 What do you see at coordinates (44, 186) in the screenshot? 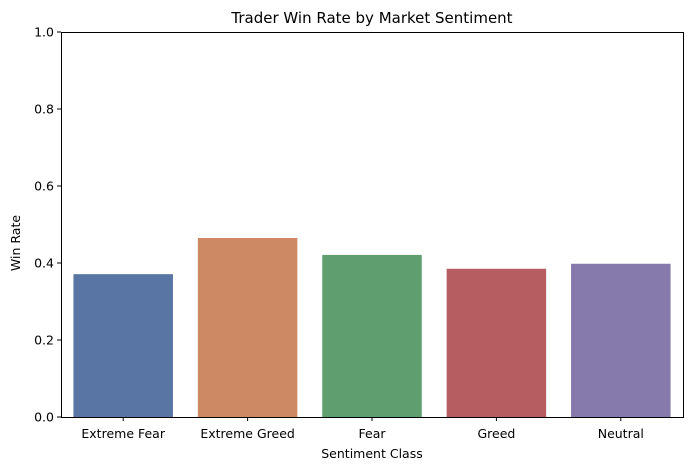
I see `y-tick-label: 0.6` at bounding box center [44, 186].